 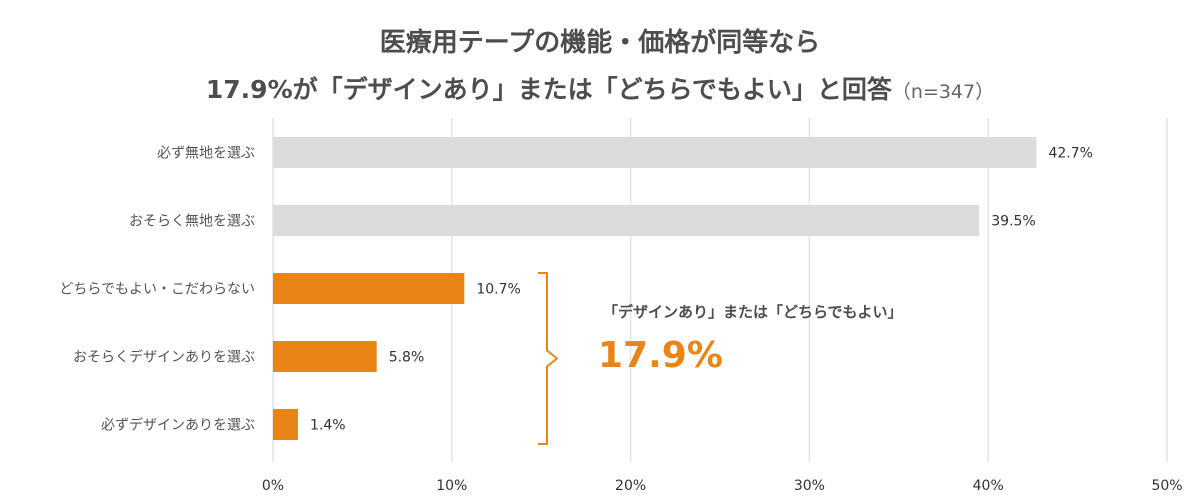 I want to click on category-label: おそらく無地を選ぶ, so click(x=192, y=222).